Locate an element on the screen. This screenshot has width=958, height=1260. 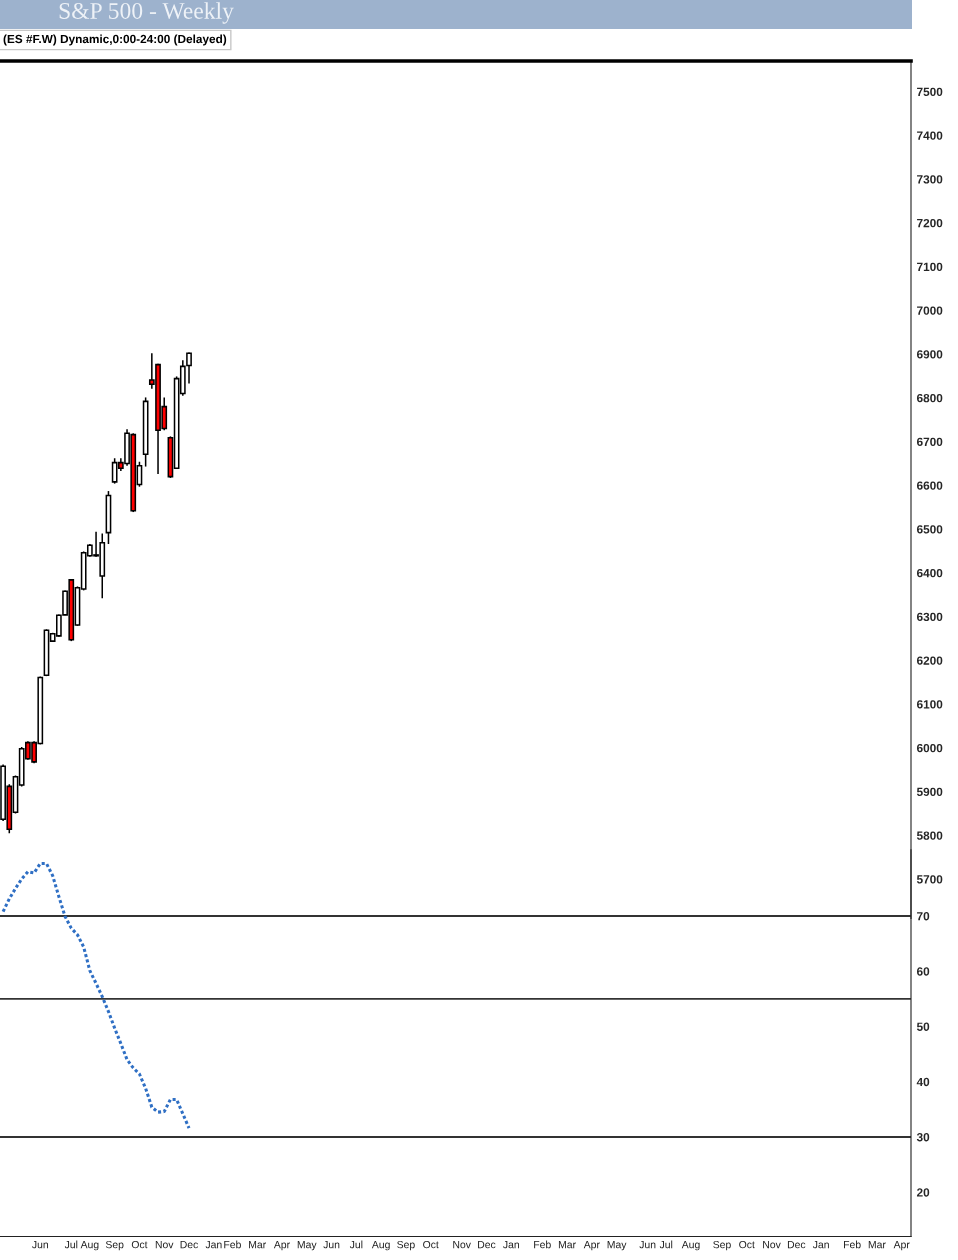
y-tick-label: 6700 is located at coordinates (929, 442).